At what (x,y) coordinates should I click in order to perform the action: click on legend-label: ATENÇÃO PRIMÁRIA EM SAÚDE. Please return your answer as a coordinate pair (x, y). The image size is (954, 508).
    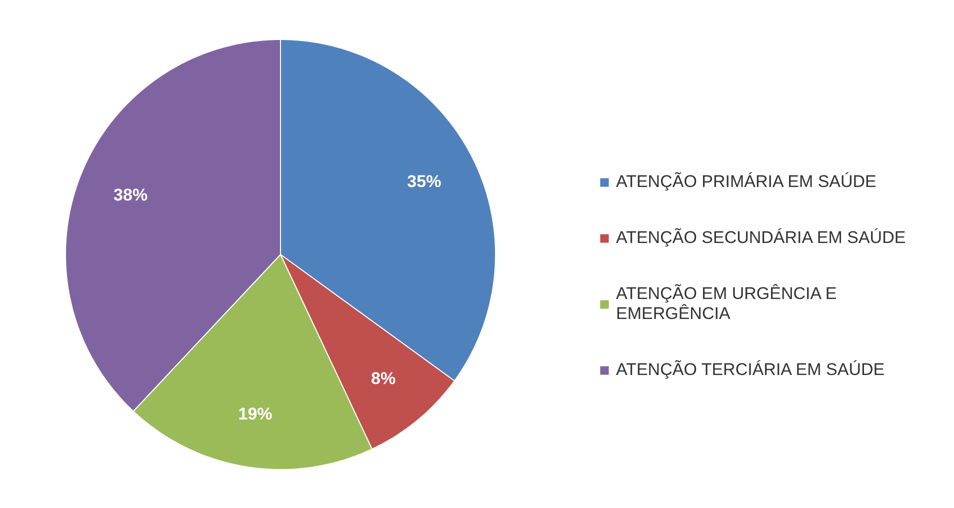
    Looking at the image, I should click on (746, 182).